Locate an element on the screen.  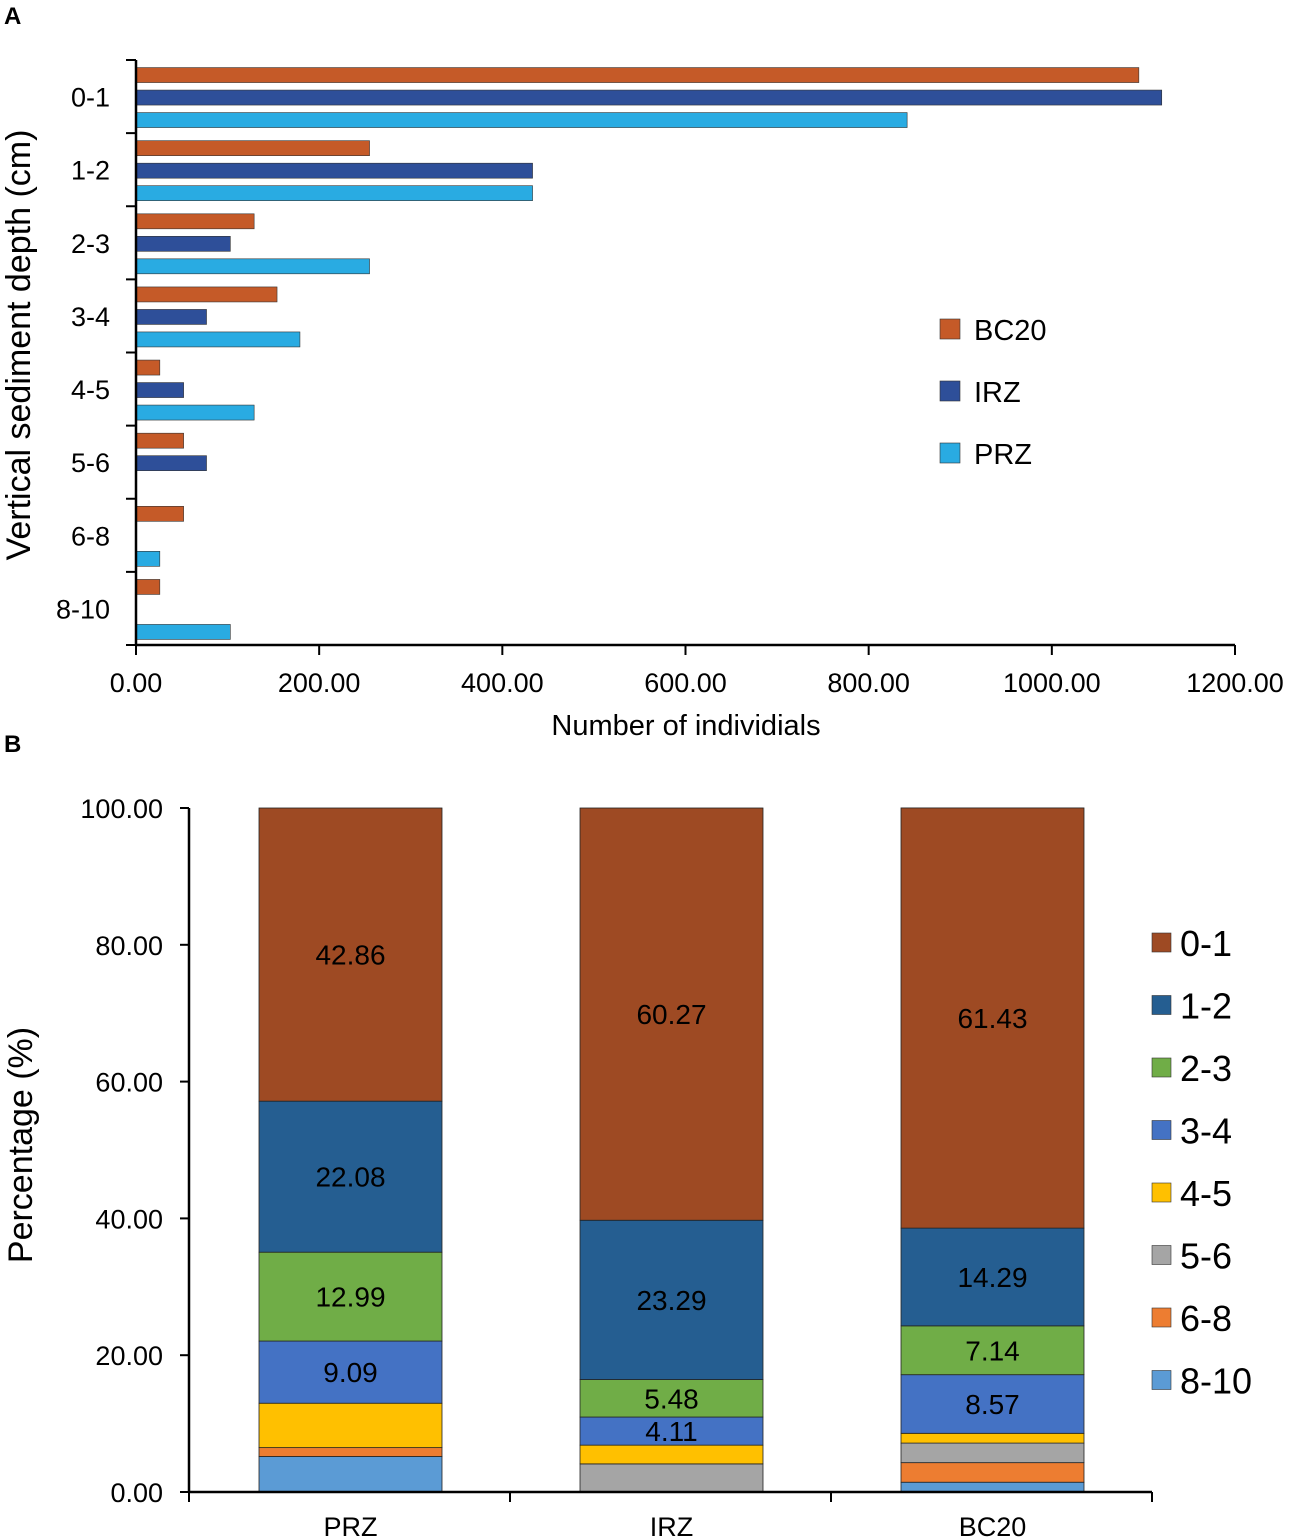
x-axis-title-a: Number of individials is located at coordinates (685, 726).